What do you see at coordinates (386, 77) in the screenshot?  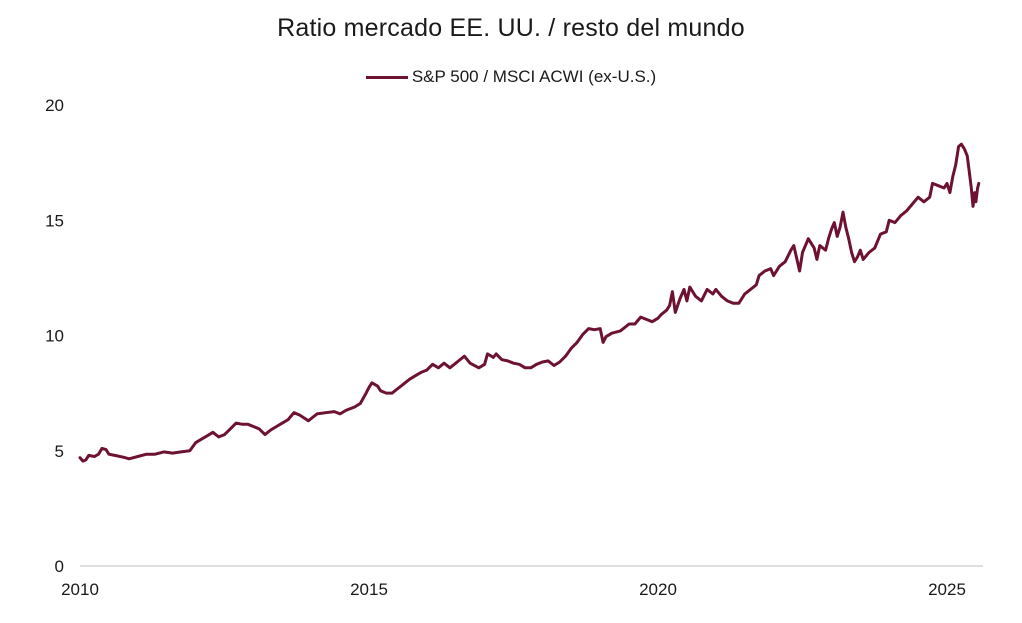 I see `legend-swatch` at bounding box center [386, 77].